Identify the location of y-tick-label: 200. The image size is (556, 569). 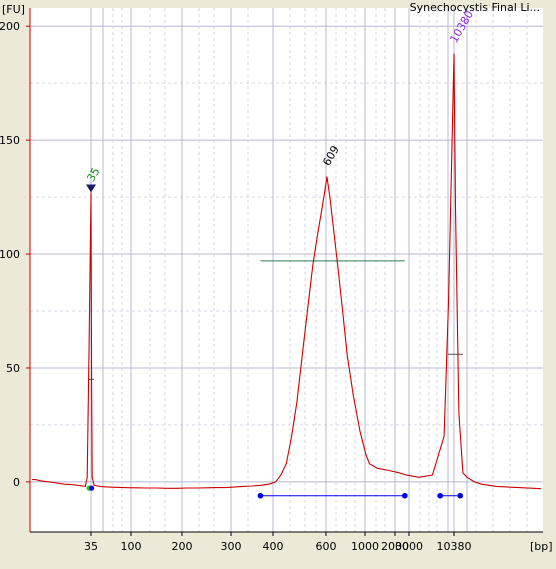
(10, 26).